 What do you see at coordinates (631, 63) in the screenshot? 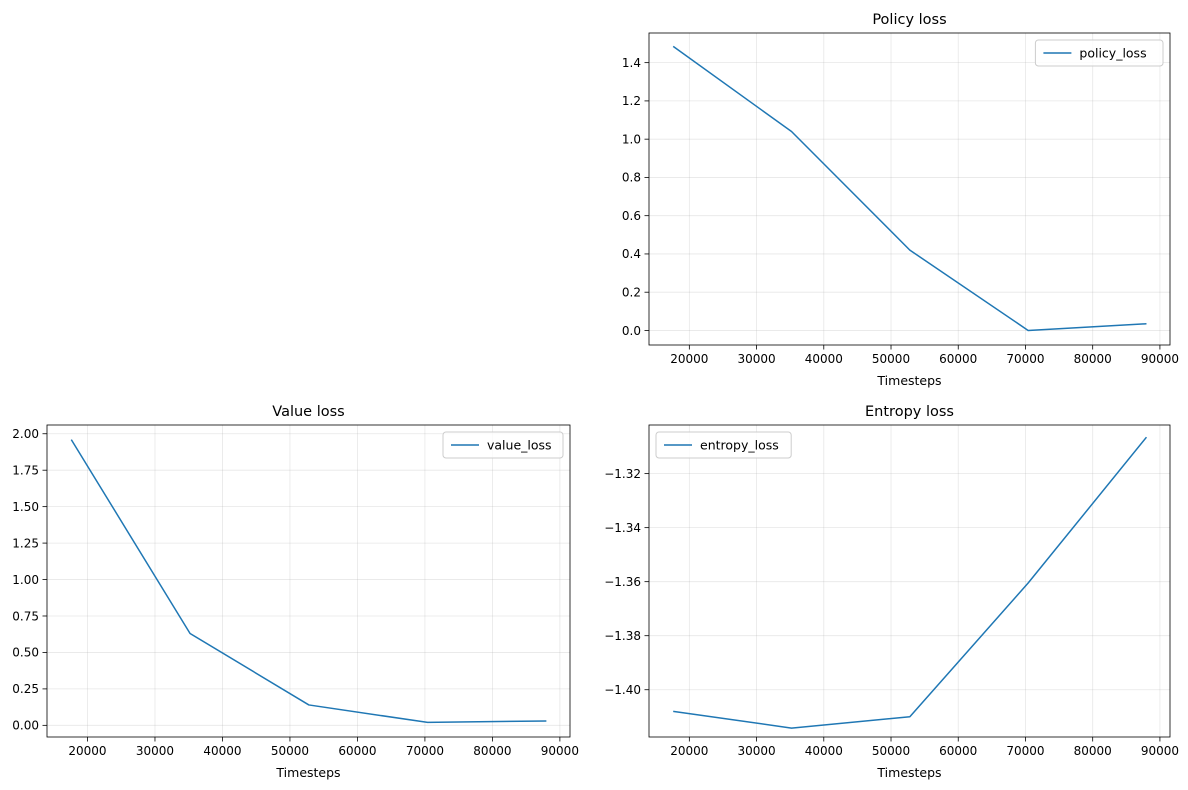
I see `y-tick-label: 1.4` at bounding box center [631, 63].